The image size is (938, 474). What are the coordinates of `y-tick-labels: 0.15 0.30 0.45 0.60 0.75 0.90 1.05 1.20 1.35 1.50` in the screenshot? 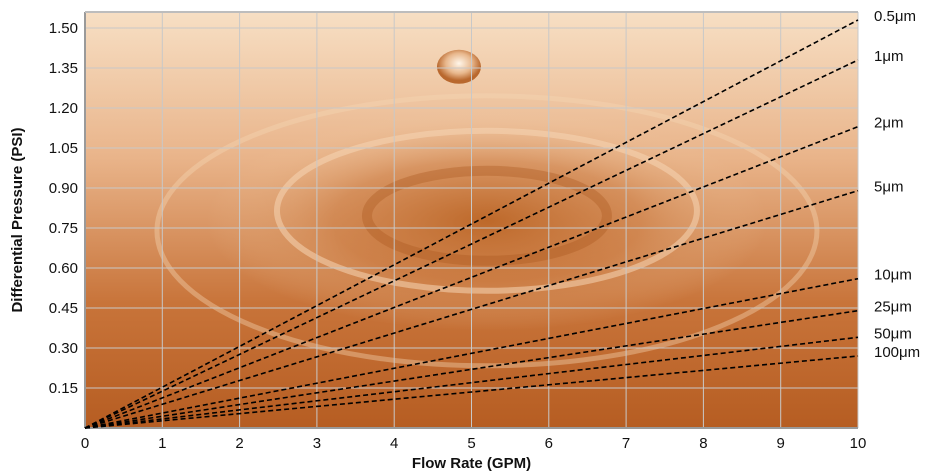 It's located at (63, 208).